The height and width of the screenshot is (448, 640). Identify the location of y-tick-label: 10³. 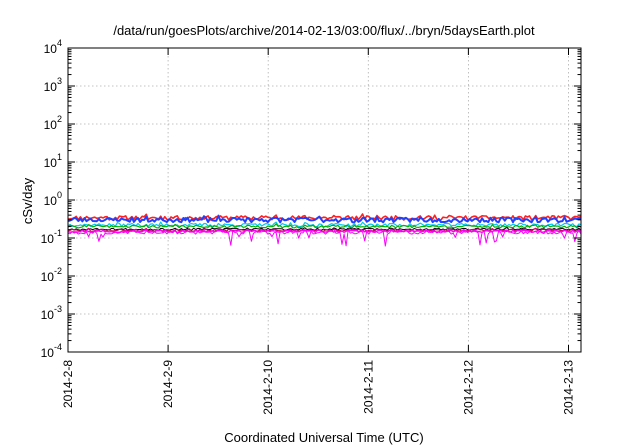
(53, 85).